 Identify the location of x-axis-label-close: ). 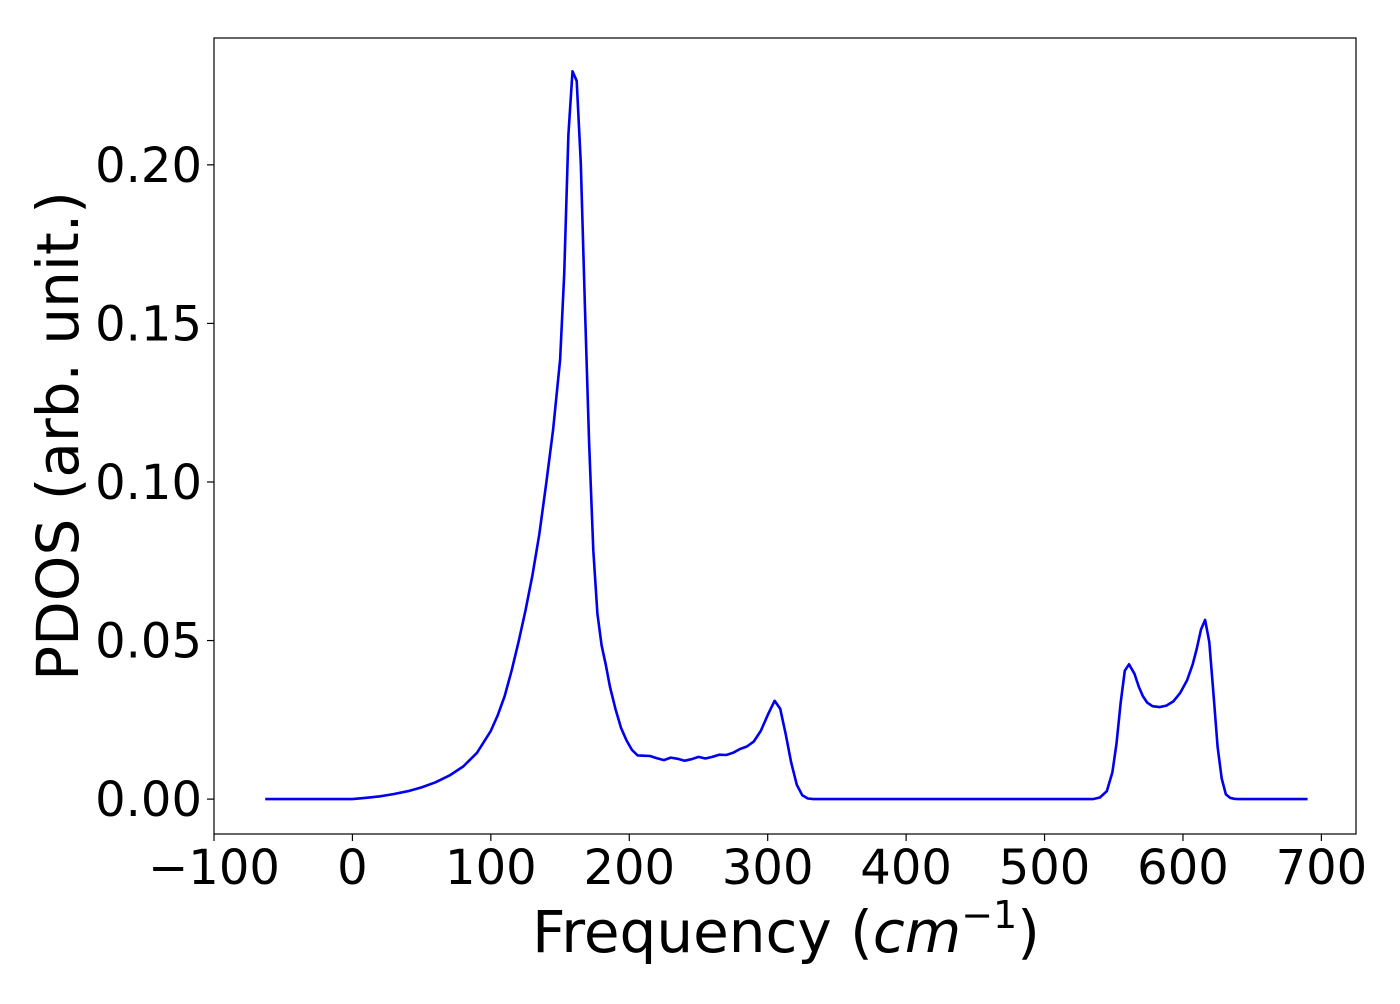
(1028, 932).